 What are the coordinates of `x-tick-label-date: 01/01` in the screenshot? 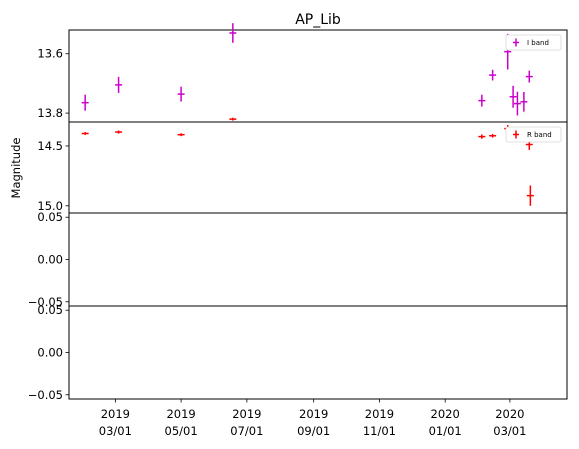 It's located at (445, 431).